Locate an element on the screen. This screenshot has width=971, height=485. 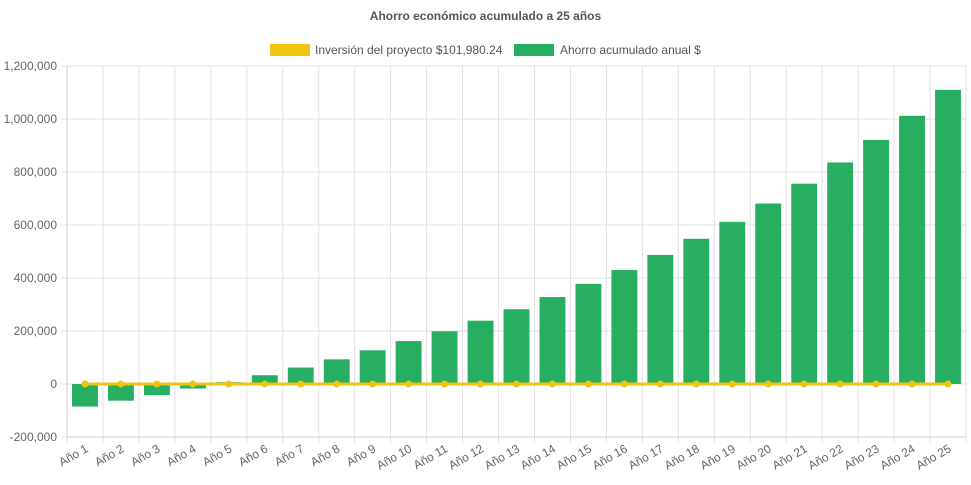
chart-title: Ahorro económico acumulado a 25 años is located at coordinates (486, 16).